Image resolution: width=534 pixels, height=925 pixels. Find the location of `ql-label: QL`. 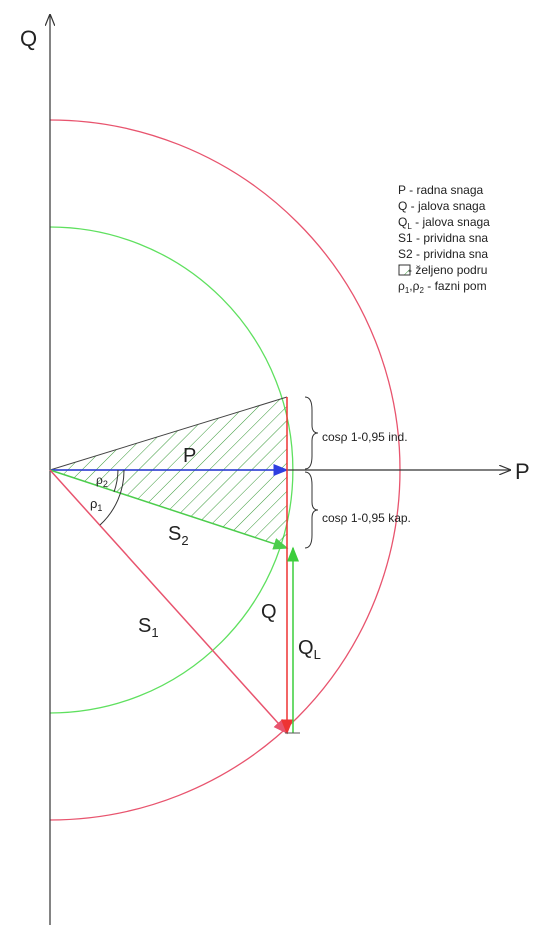

ql-label: QL is located at coordinates (309, 649).